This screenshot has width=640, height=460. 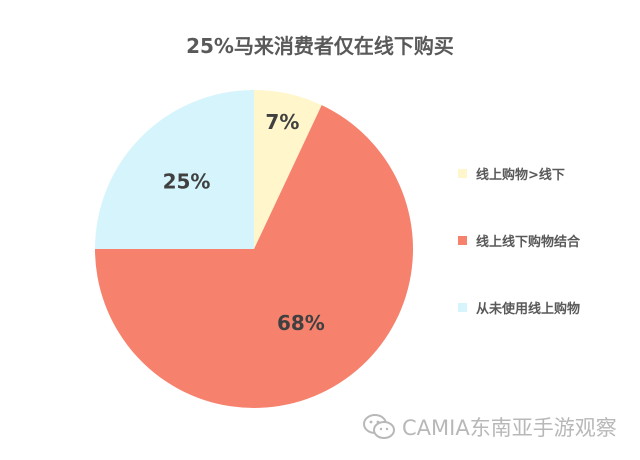 What do you see at coordinates (528, 242) in the screenshot?
I see `legend-label: 线上线下购物结合` at bounding box center [528, 242].